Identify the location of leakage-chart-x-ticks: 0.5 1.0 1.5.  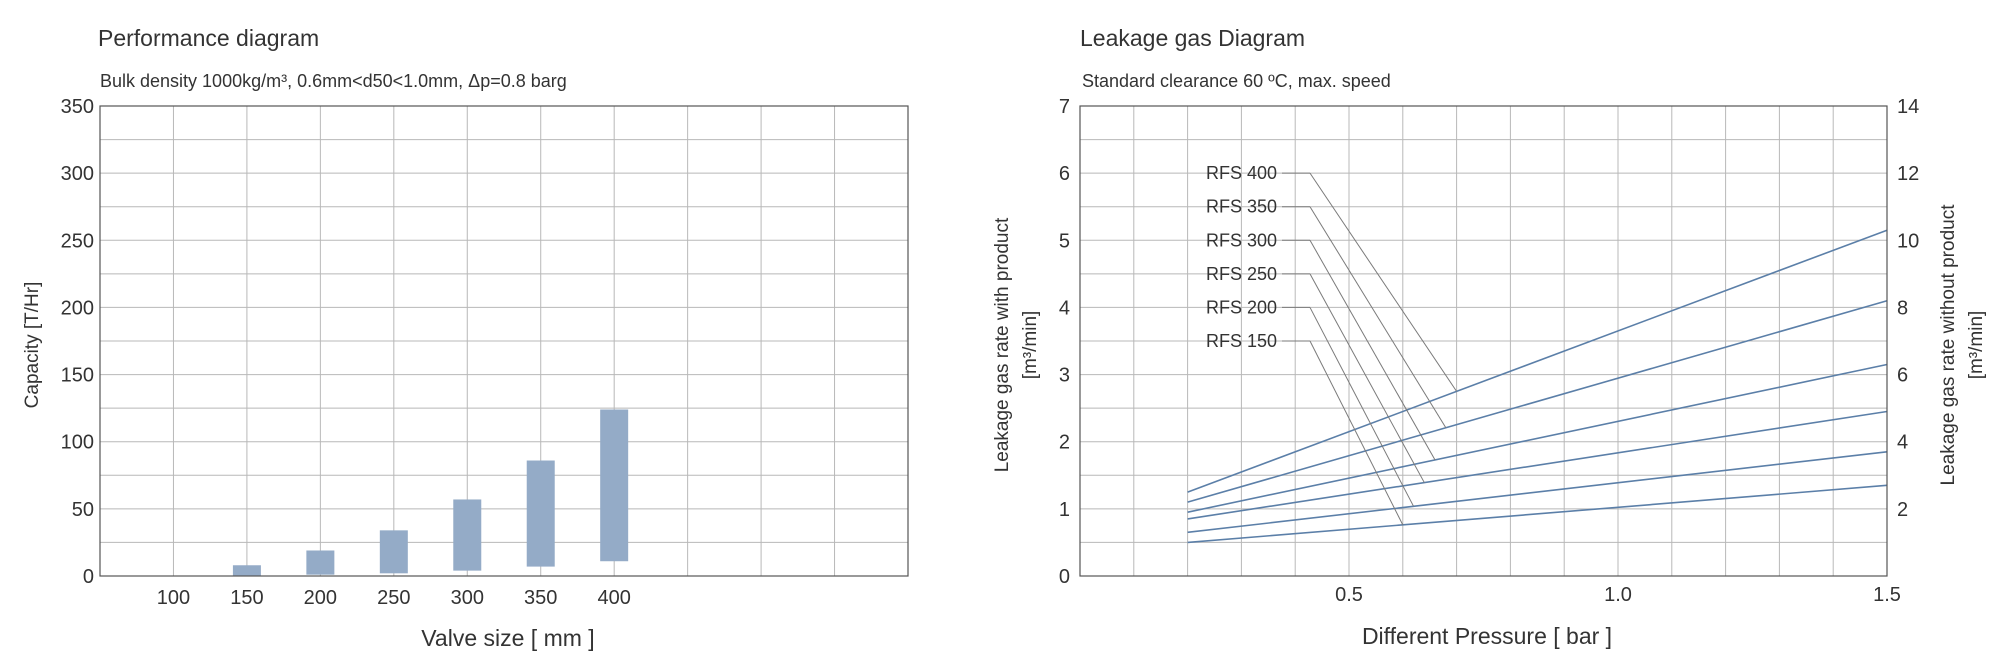
(1618, 595).